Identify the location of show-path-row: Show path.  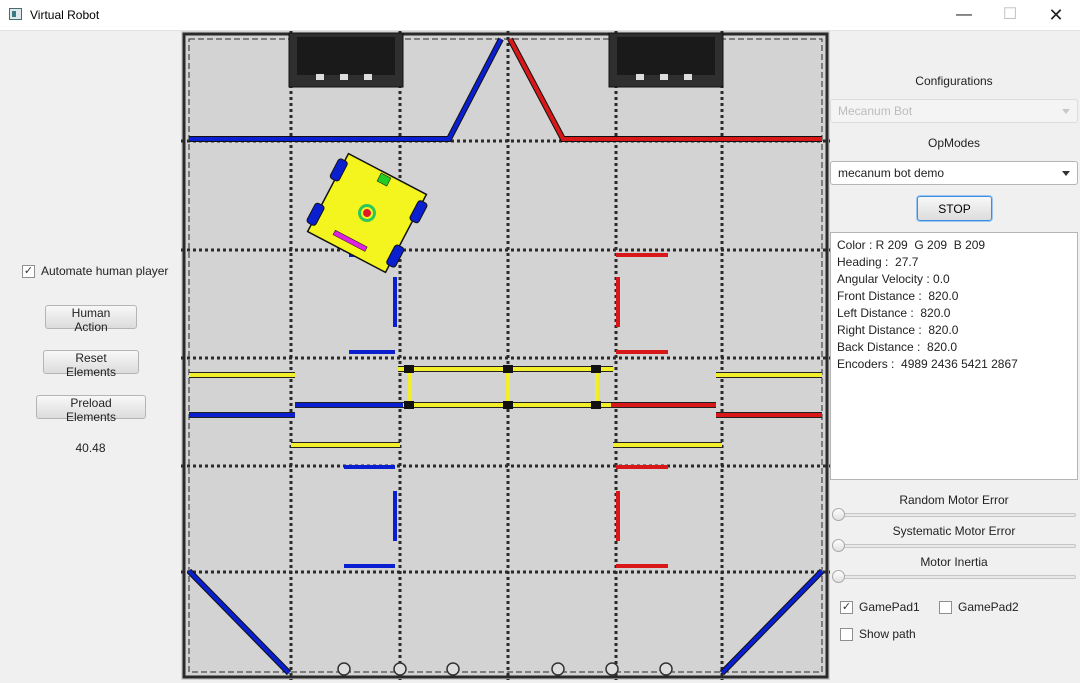
(878, 634).